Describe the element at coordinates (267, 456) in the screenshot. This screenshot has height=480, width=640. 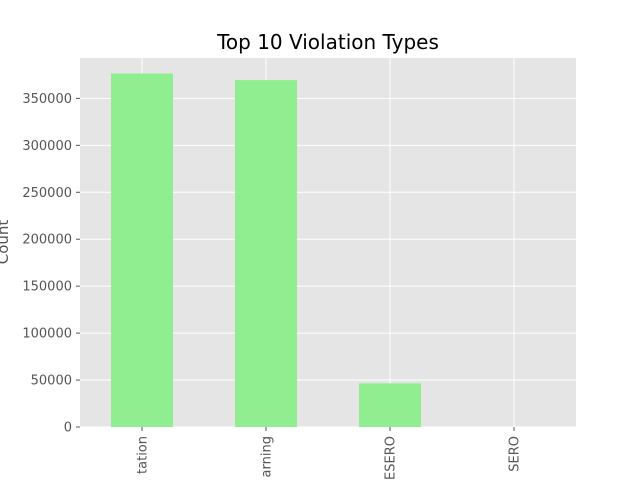
I see `x-tick-label: arning` at that location.